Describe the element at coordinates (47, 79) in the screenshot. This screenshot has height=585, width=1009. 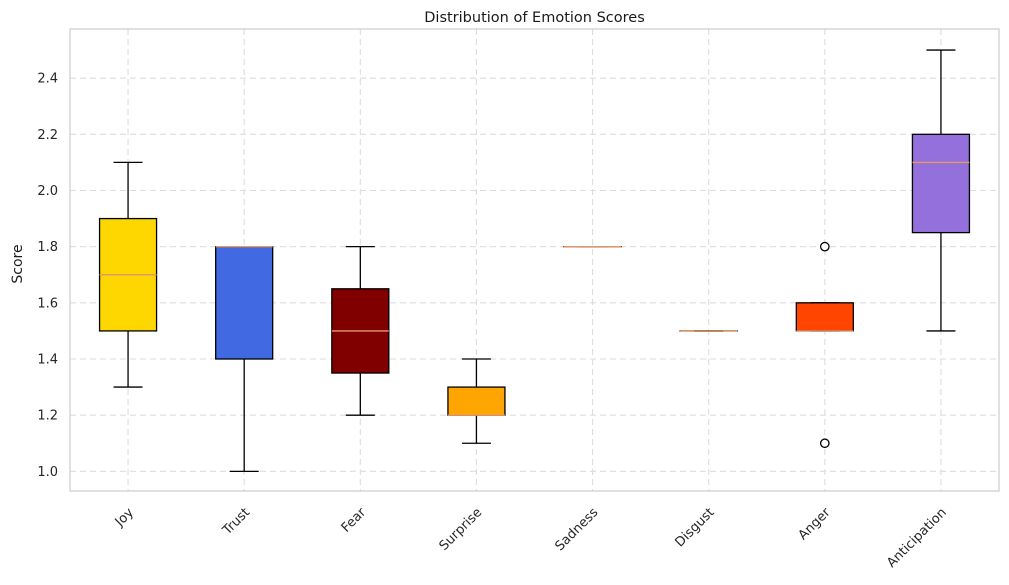
I see `y-tick-label: 2.4` at that location.